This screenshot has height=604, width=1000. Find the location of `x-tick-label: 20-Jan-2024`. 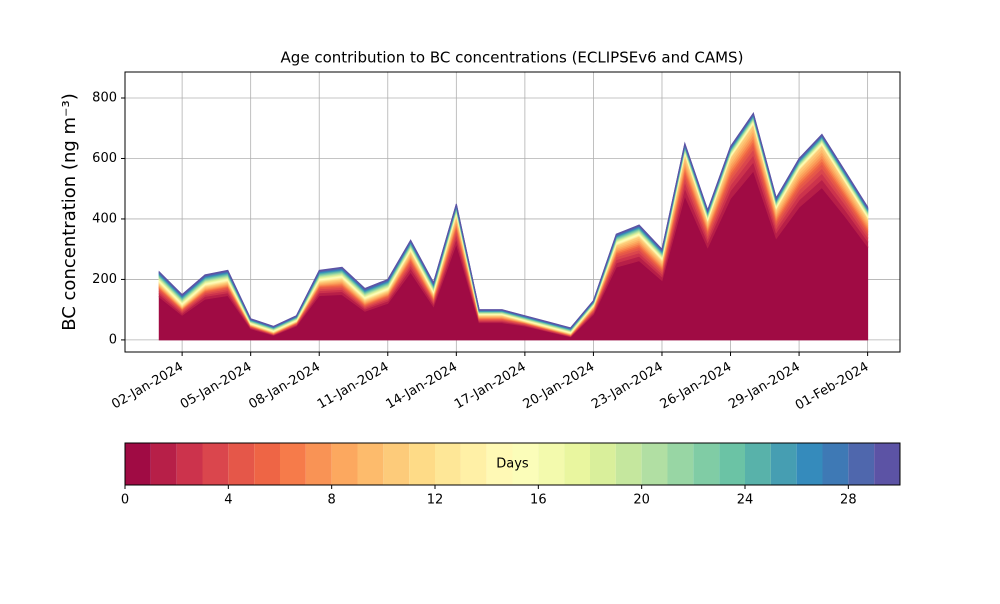

x-tick-label: 20-Jan-2024 is located at coordinates (559, 386).